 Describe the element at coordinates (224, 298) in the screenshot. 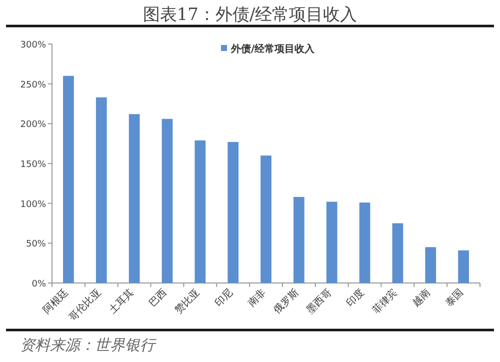

I see `x-tick-label: 印尼` at that location.